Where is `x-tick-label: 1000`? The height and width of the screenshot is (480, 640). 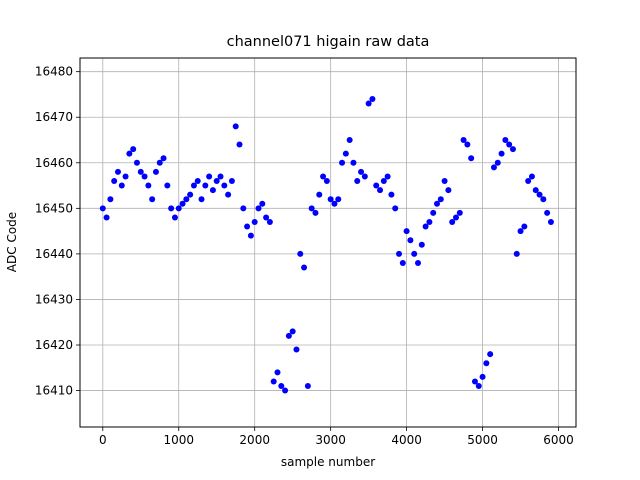 x-tick-label: 1000 is located at coordinates (178, 440).